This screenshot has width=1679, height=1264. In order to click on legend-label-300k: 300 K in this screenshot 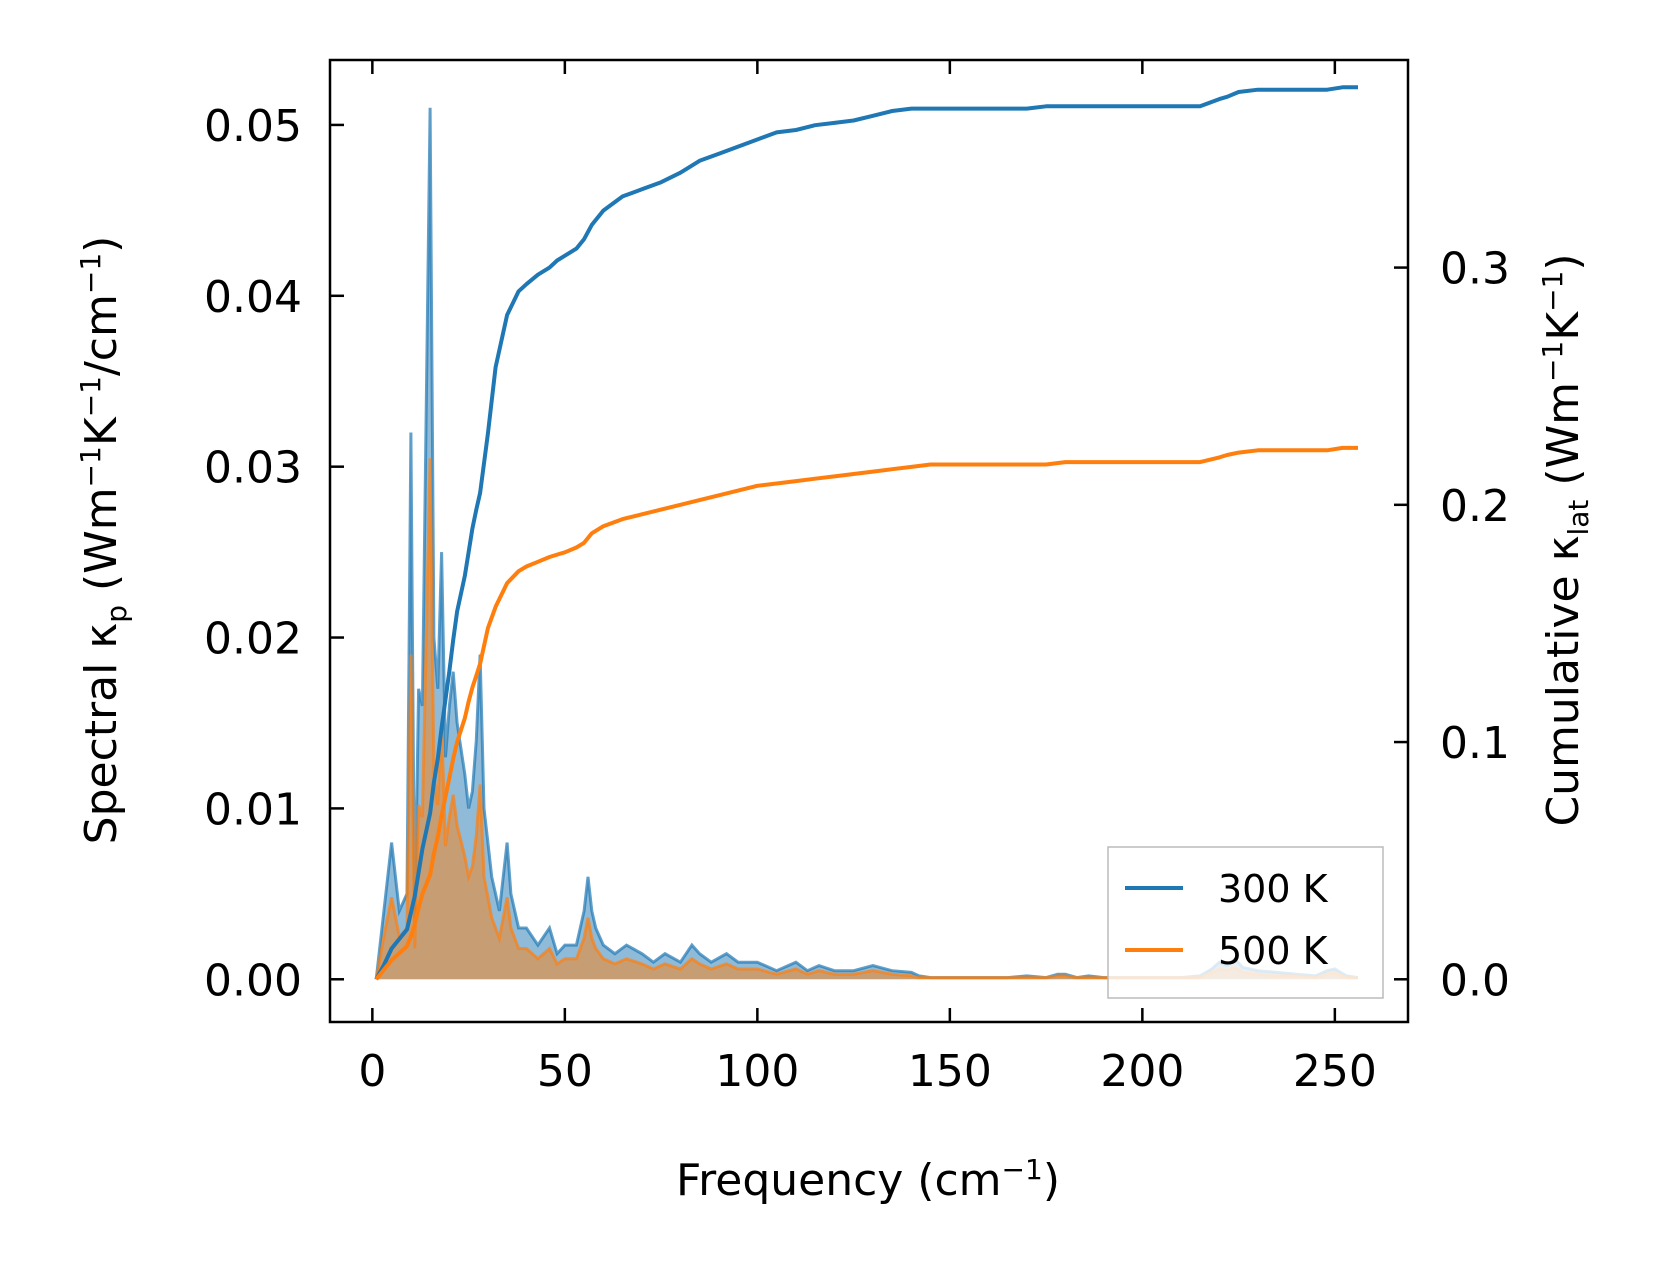, I will do `click(1273, 889)`.